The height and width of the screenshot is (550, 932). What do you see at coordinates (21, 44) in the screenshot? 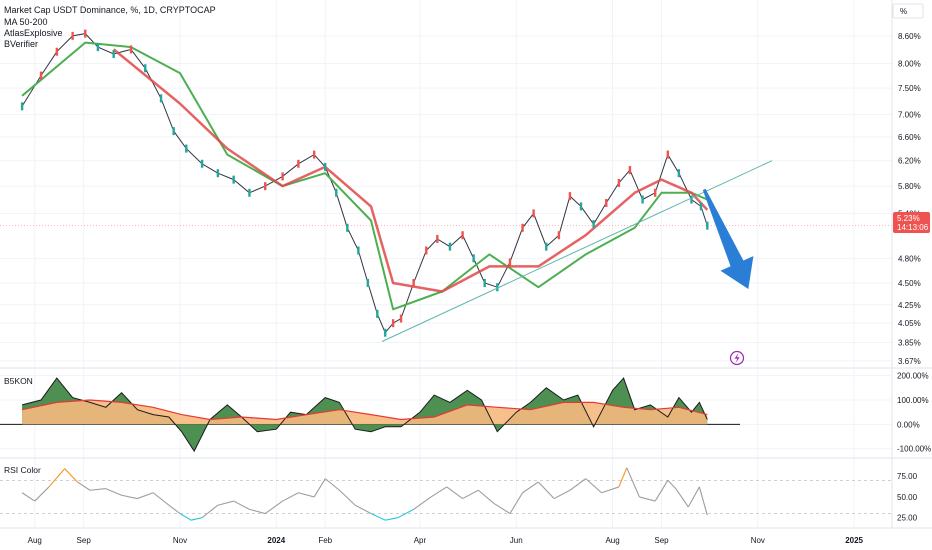
I see `indicator-bverifier: BVerifier` at bounding box center [21, 44].